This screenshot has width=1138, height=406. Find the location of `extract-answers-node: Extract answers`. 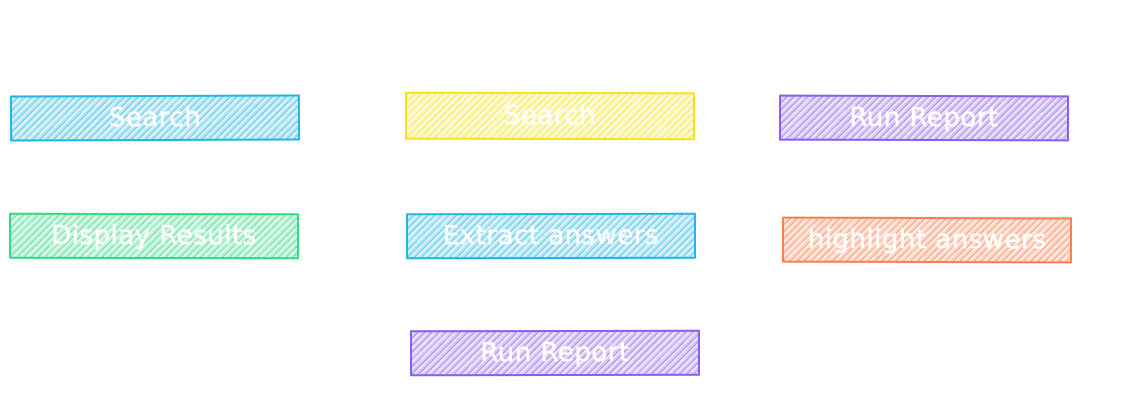

extract-answers-node: Extract answers is located at coordinates (551, 236).